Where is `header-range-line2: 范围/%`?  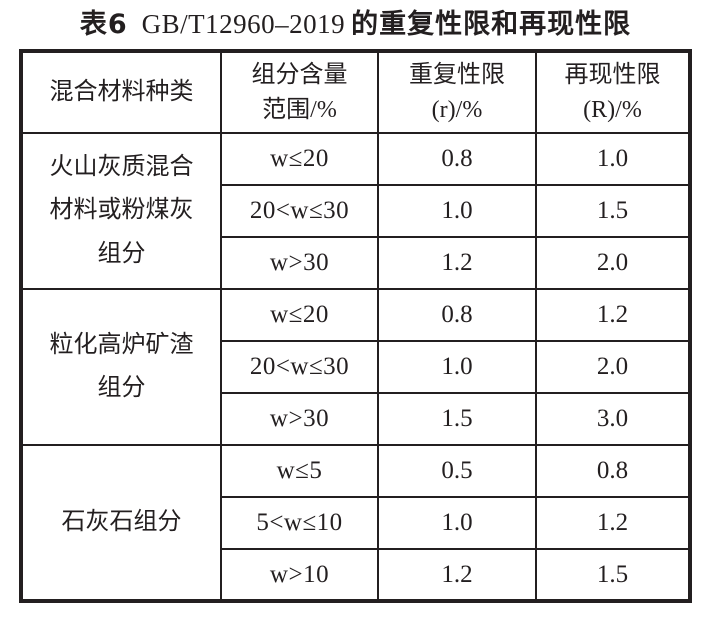 header-range-line2: 范围/% is located at coordinates (299, 109).